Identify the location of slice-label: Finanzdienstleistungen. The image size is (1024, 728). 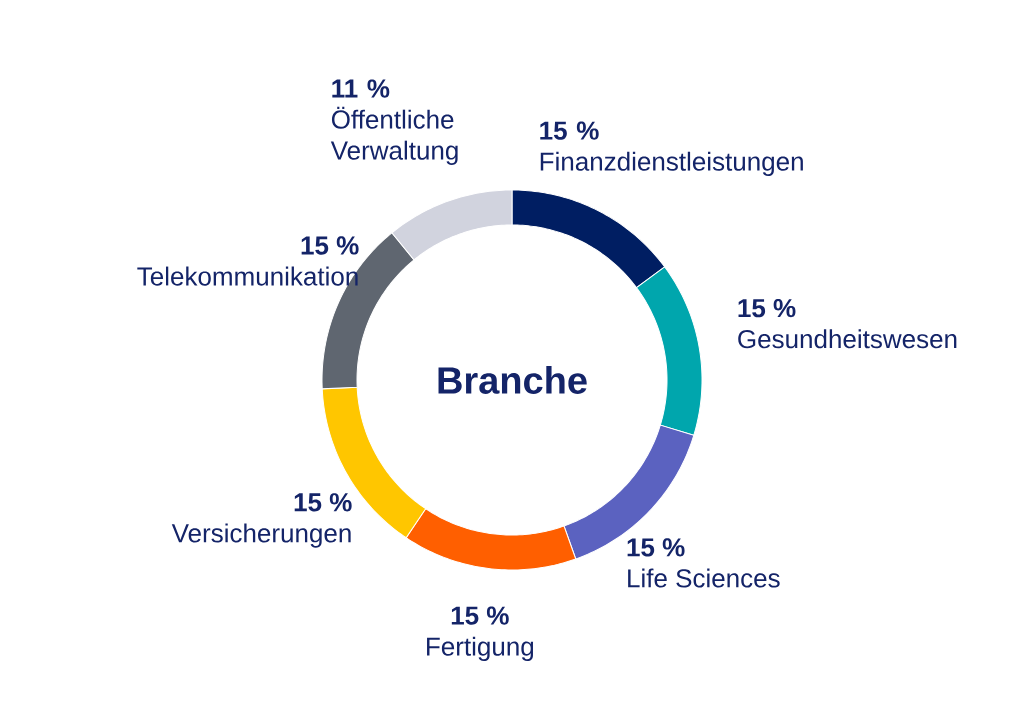
(671, 163).